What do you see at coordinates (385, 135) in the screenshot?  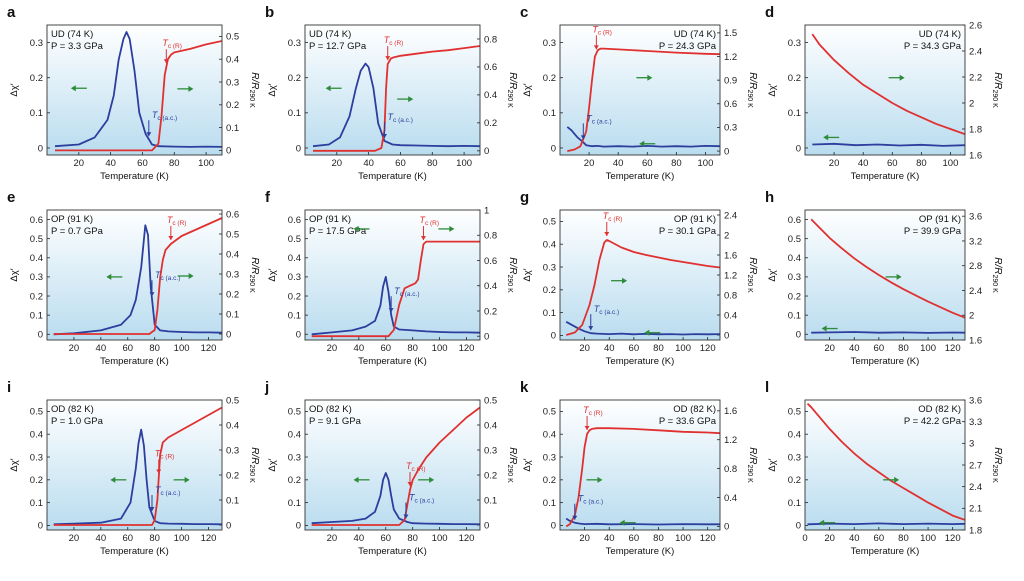 I see `tc-ac-arrowhead` at bounding box center [385, 135].